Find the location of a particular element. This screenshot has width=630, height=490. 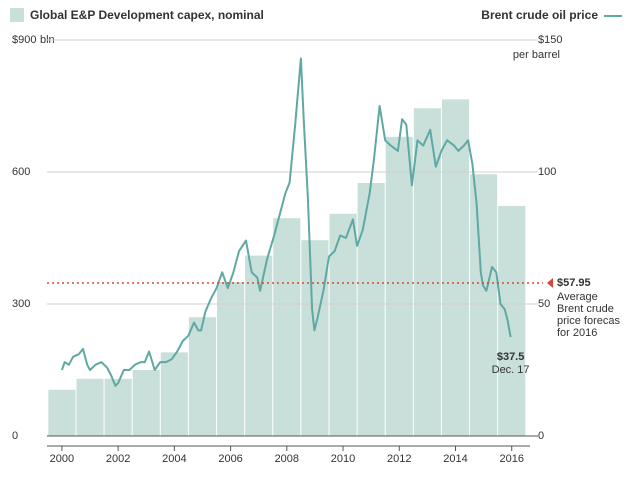

reference-label: $57.95 is located at coordinates (574, 283).